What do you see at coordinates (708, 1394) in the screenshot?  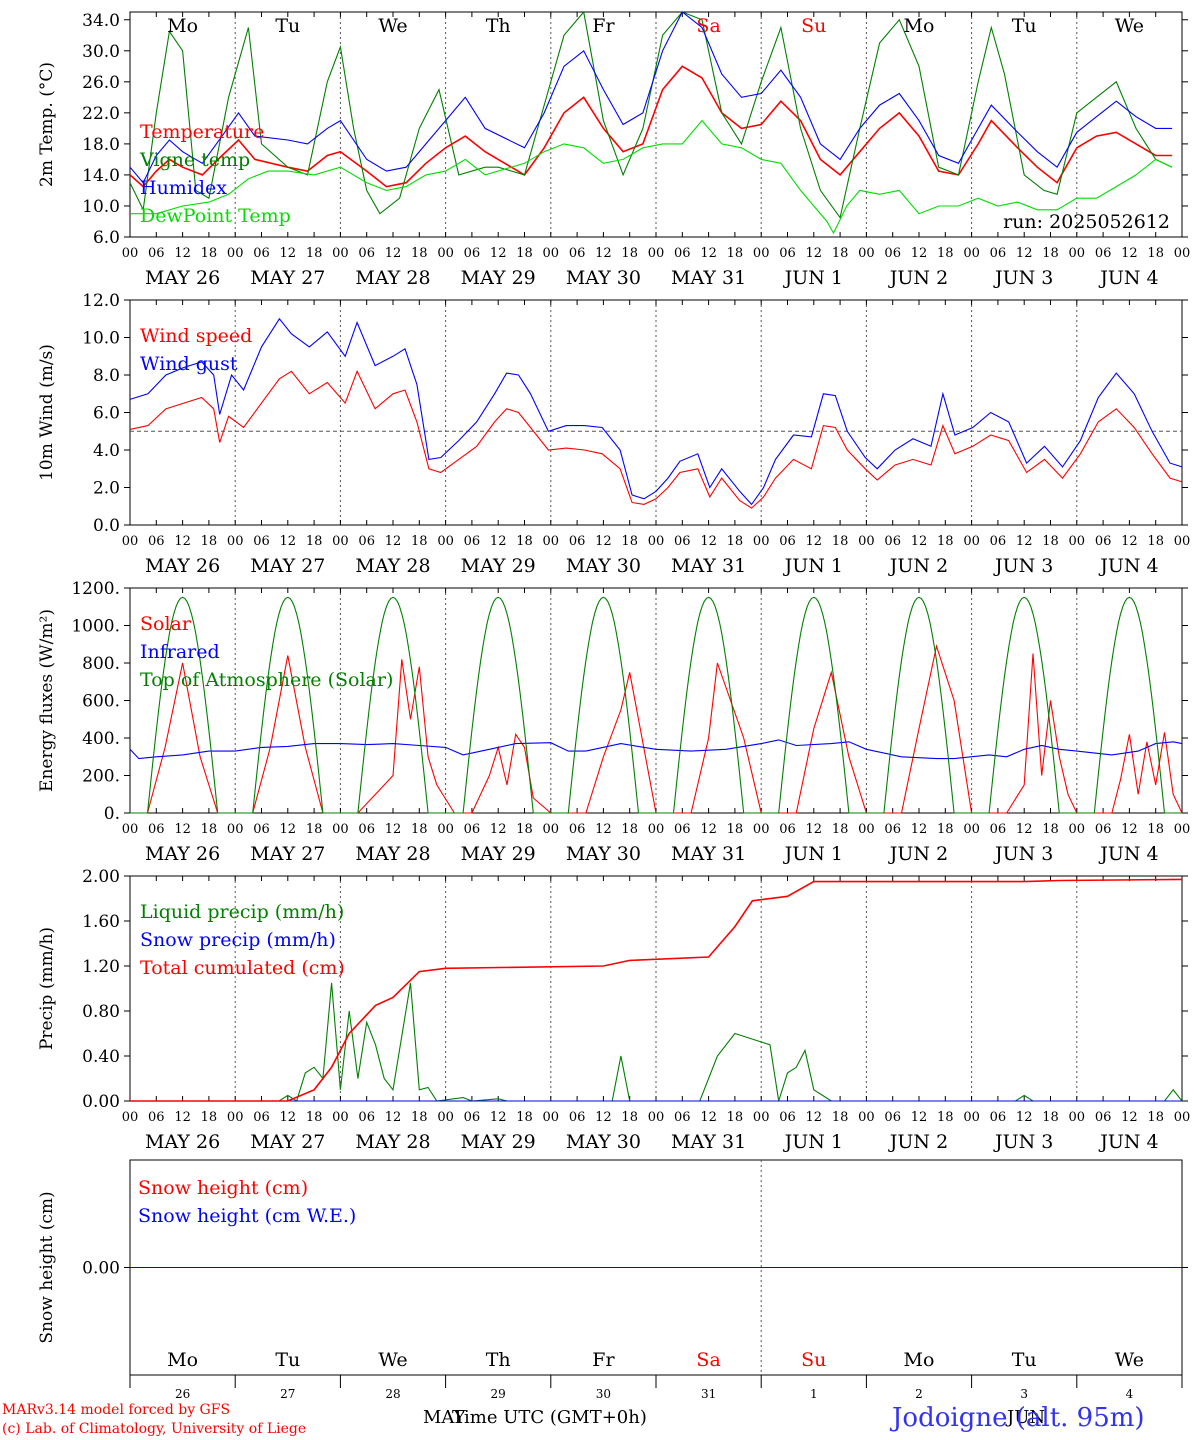 I see `bottom-day-number: 31` at bounding box center [708, 1394].